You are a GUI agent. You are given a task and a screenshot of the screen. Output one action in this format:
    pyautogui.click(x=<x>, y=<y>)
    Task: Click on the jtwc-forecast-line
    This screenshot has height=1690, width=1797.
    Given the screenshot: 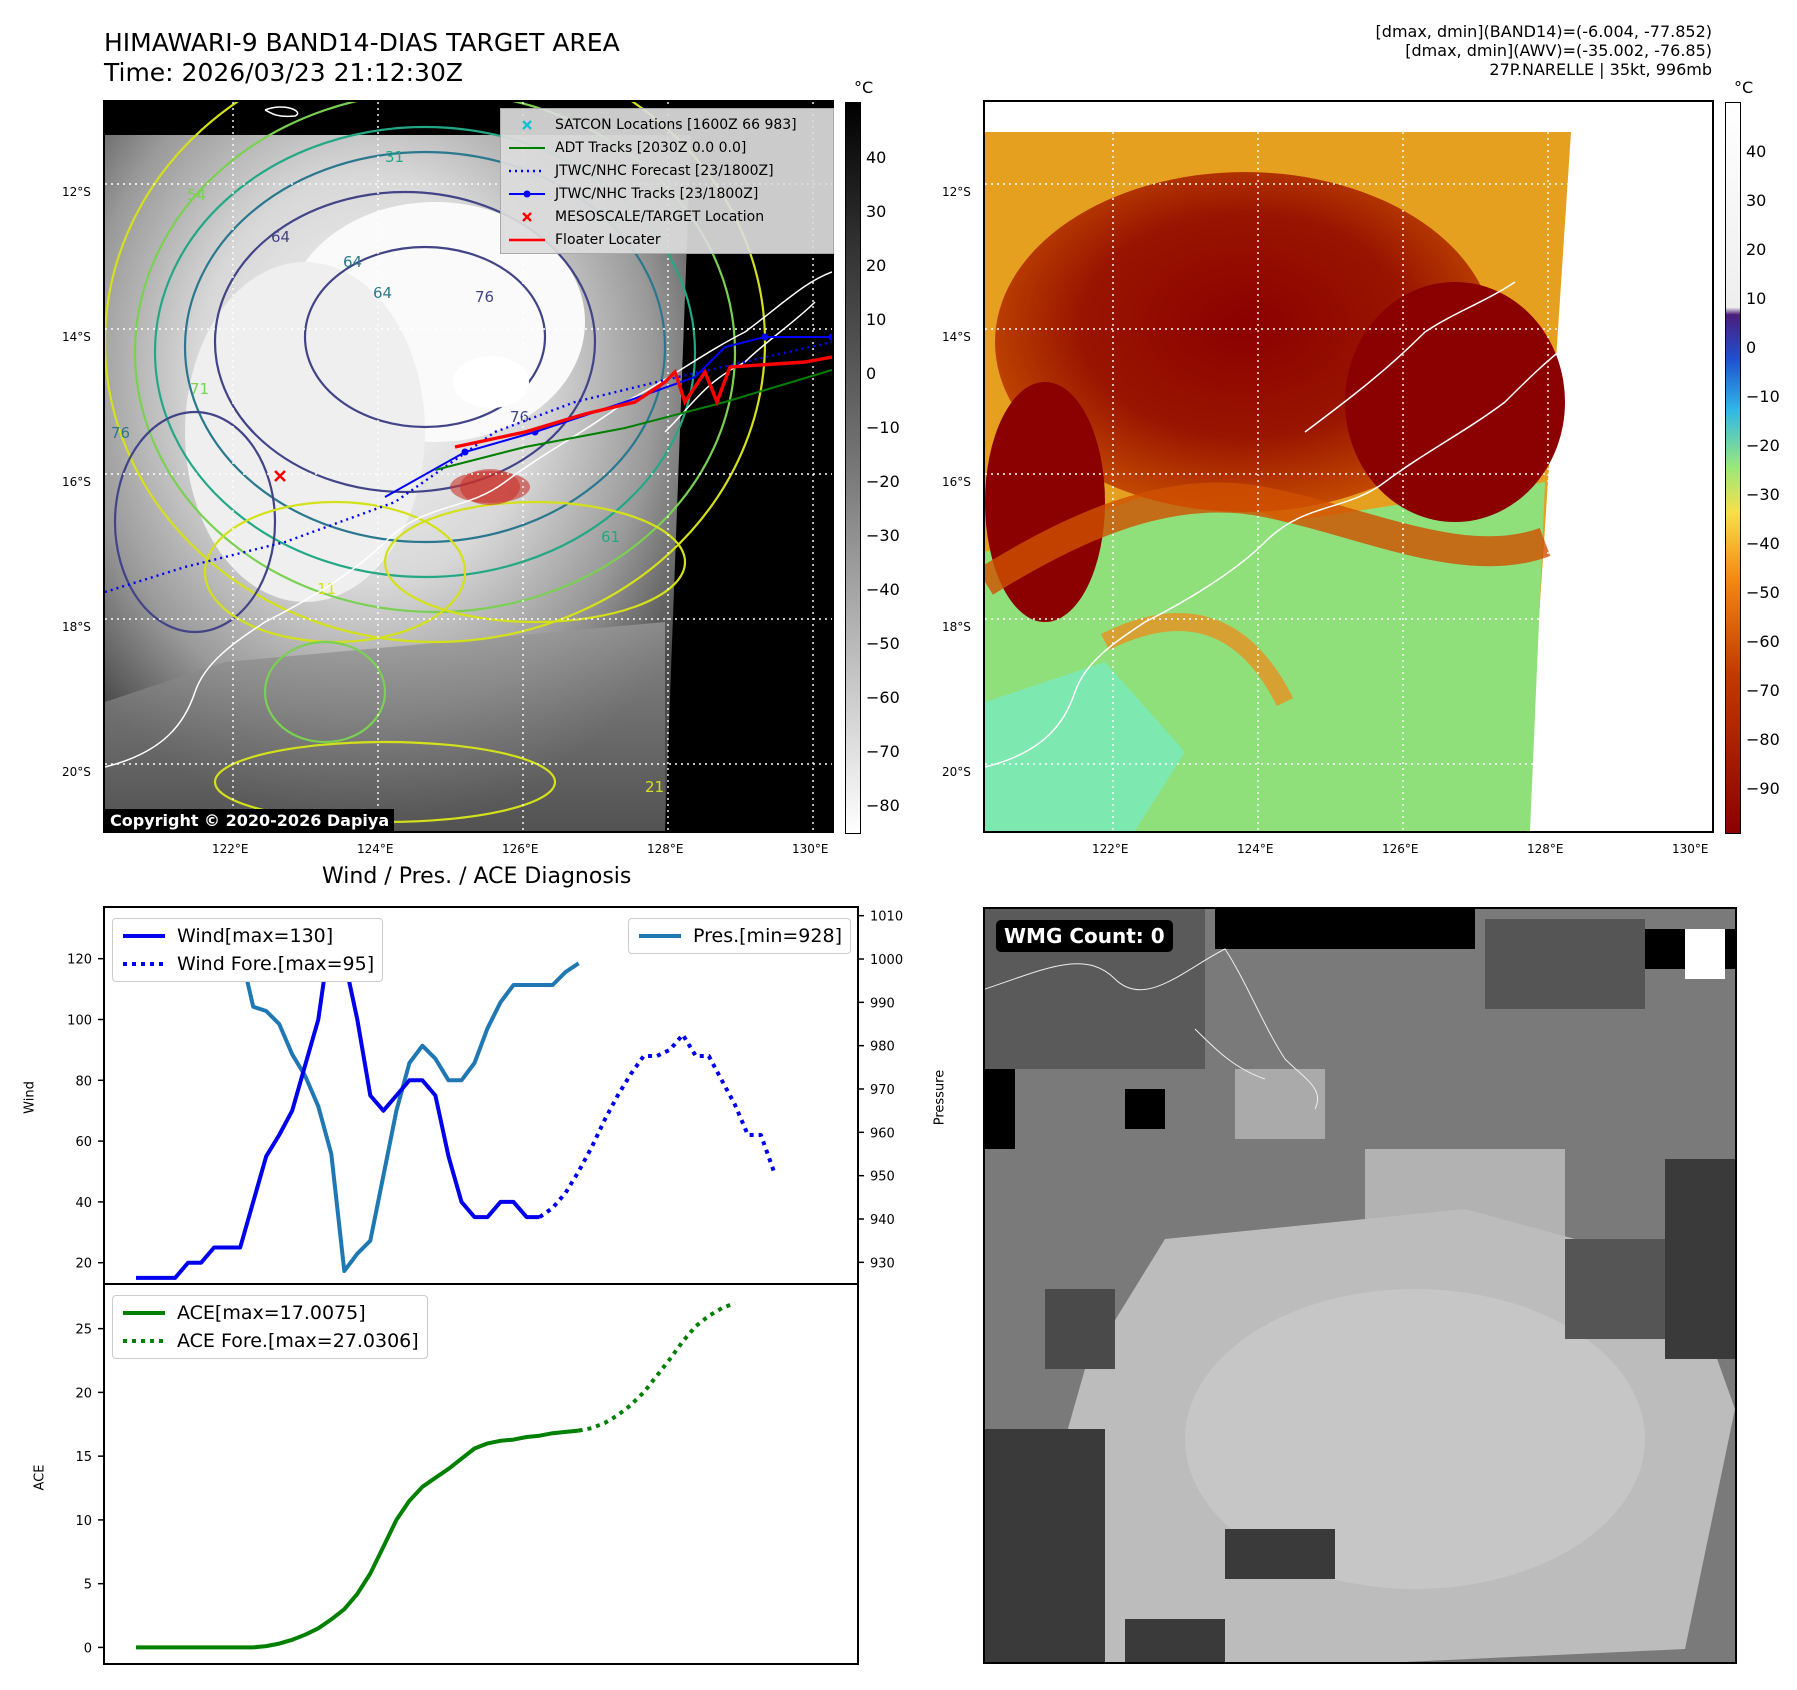 What is the action you would take?
    pyautogui.click(x=468, y=467)
    